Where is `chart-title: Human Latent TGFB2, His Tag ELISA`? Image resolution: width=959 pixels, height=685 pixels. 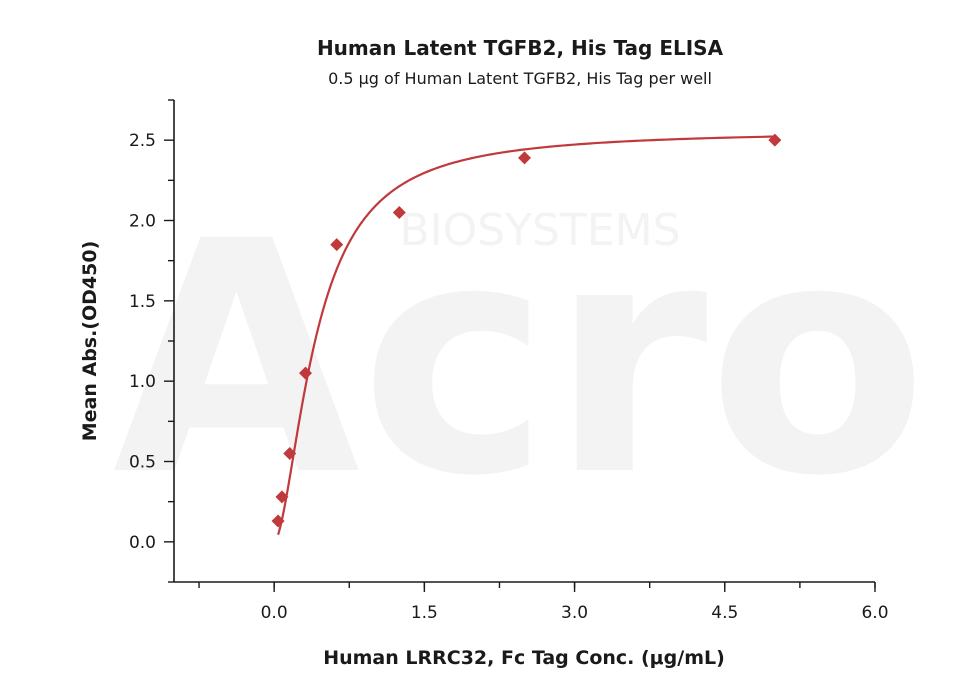 chart-title: Human Latent TGFB2, His Tag ELISA is located at coordinates (520, 48).